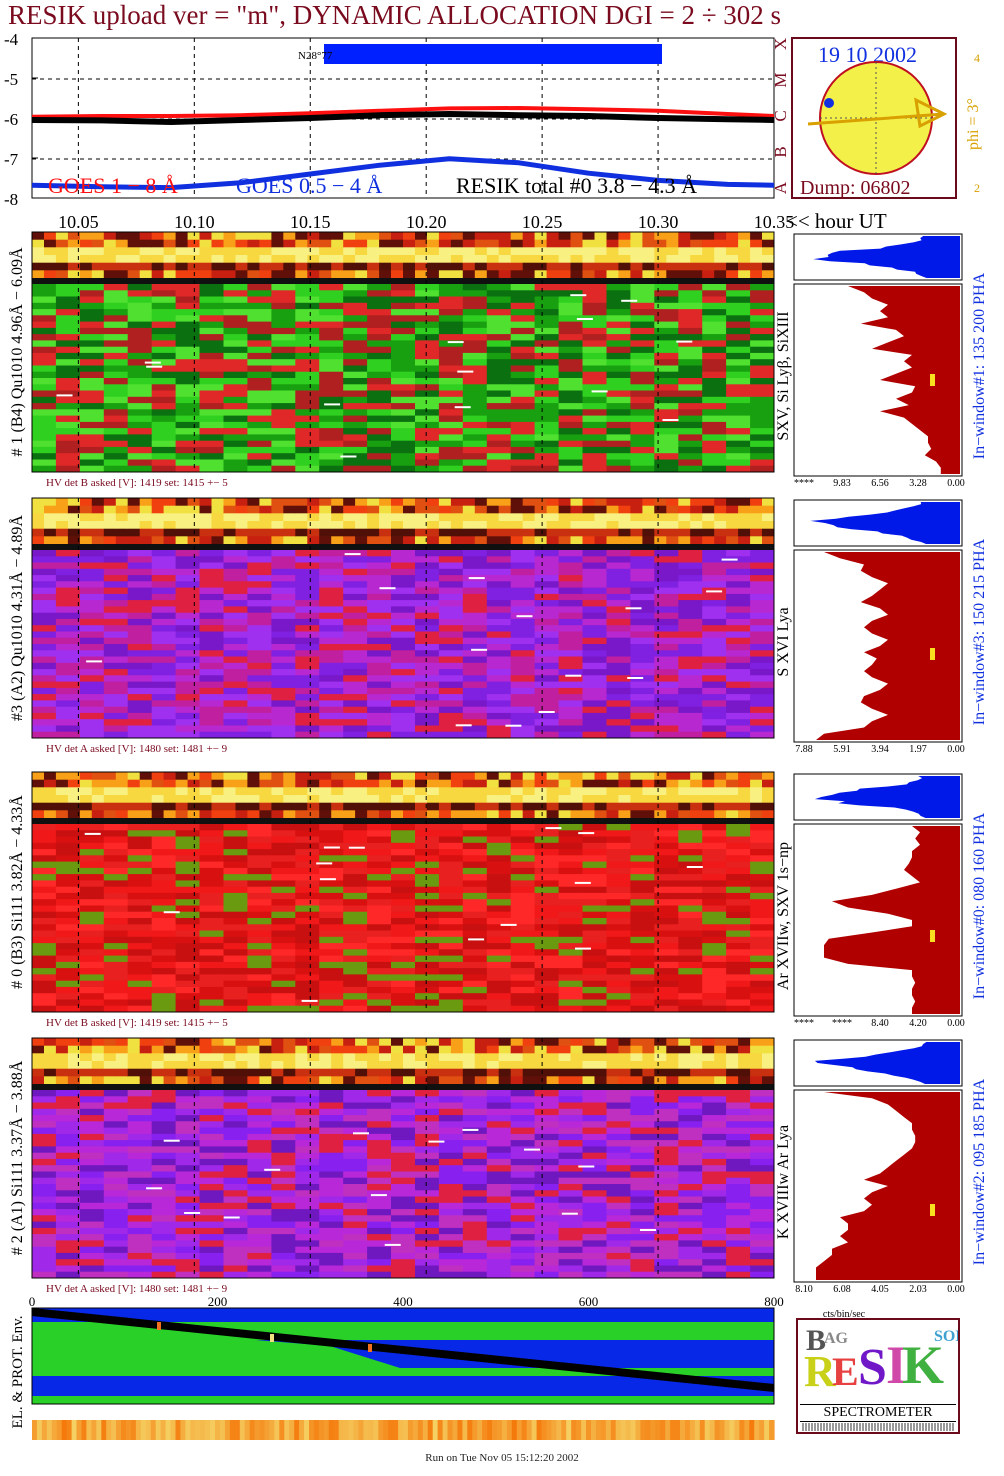  I want to click on x-tick-labels: 10.05 10.10 10.15 10.20 10.25 10.30 10.35, so click(426, 222).